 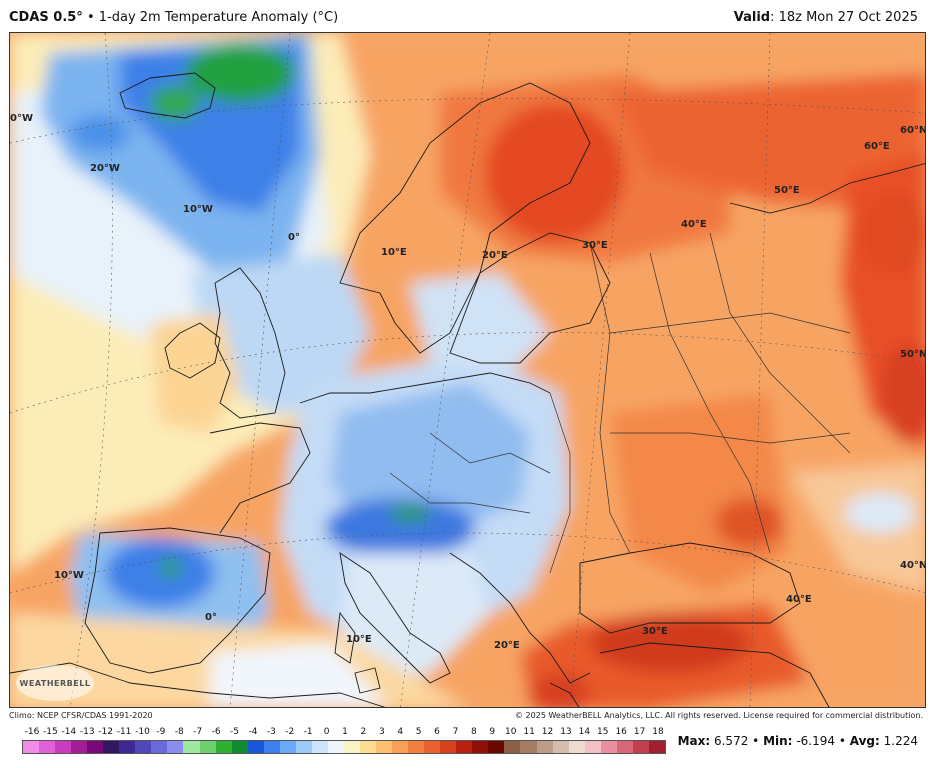 I want to click on colorbar-tick-label: 8, so click(x=474, y=732).